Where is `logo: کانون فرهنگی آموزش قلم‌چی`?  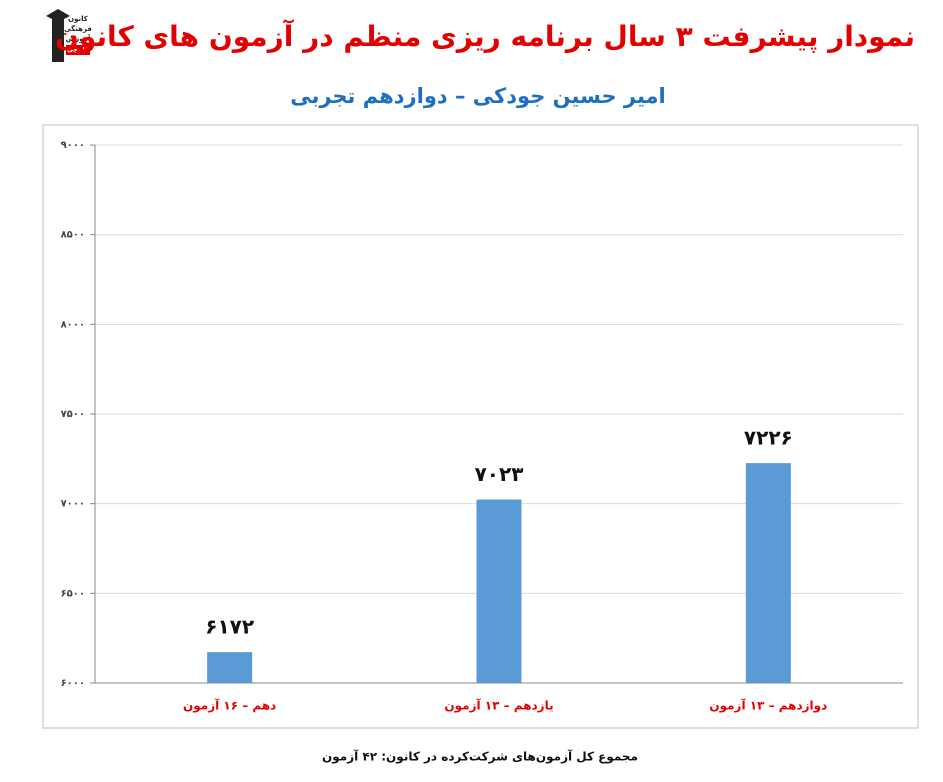 logo: کانون فرهنگی آموزش قلم‌چی is located at coordinates (69, 35).